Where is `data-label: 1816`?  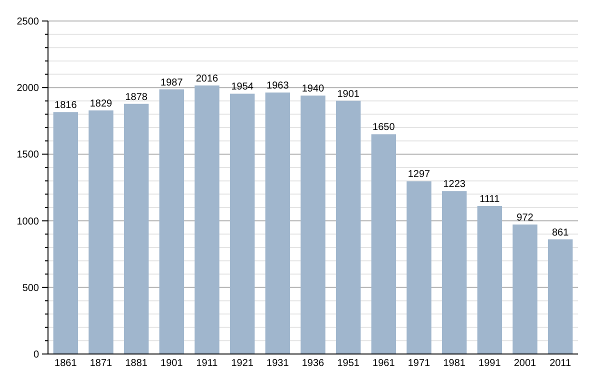
data-label: 1816 is located at coordinates (66, 106).